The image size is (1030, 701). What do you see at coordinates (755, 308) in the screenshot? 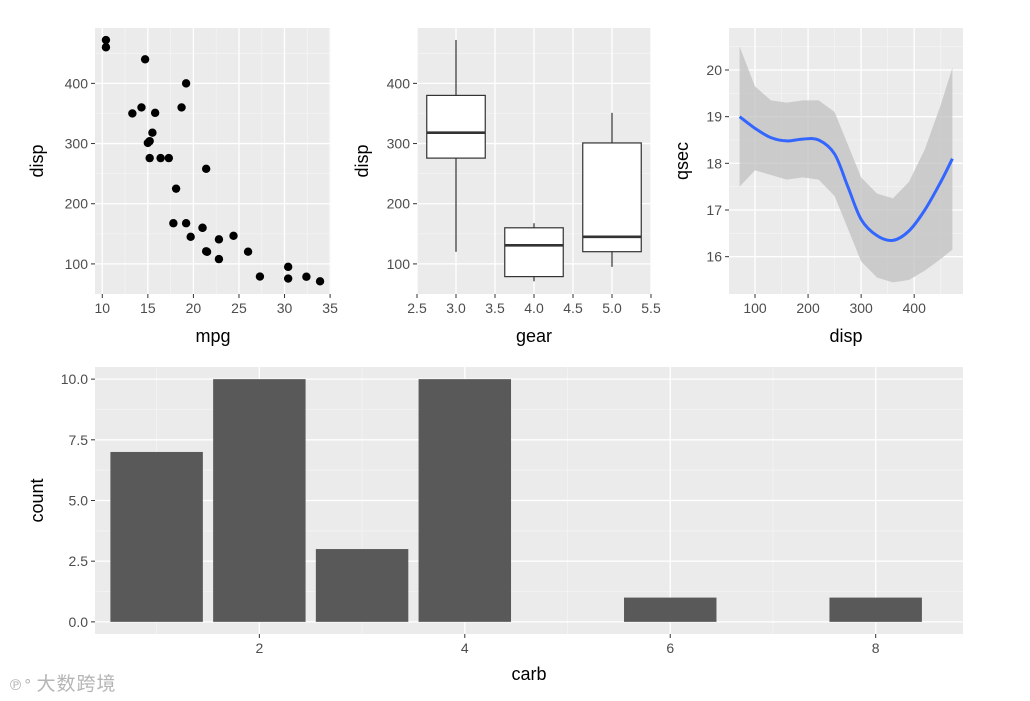
I see `panel-3-x-tick-label: 100` at bounding box center [755, 308].